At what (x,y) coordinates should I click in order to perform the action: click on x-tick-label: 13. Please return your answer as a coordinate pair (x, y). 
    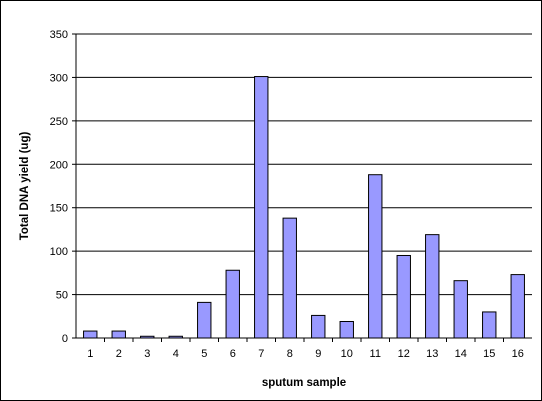
    Looking at the image, I should click on (432, 354).